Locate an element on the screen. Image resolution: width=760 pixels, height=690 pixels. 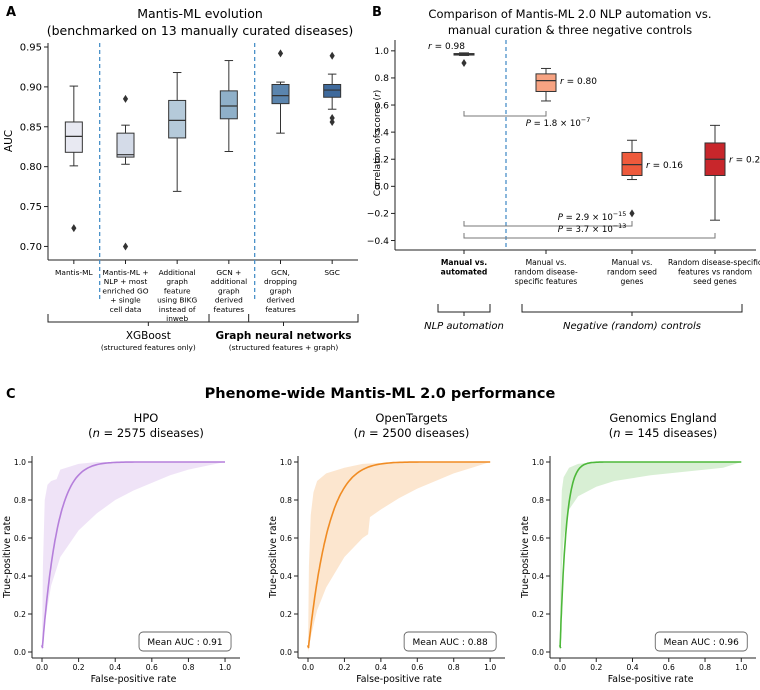
b-r-var-1: r is located at coordinates (562, 82).